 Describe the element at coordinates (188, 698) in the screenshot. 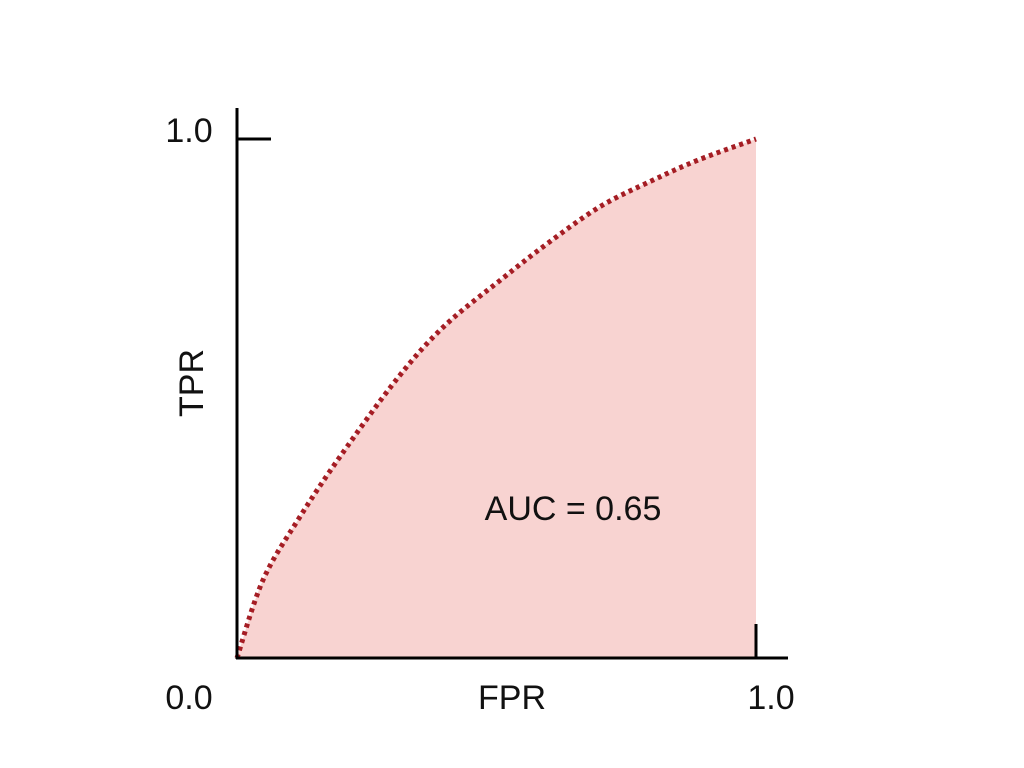

I see `x-tick-label-0: 0.0` at that location.